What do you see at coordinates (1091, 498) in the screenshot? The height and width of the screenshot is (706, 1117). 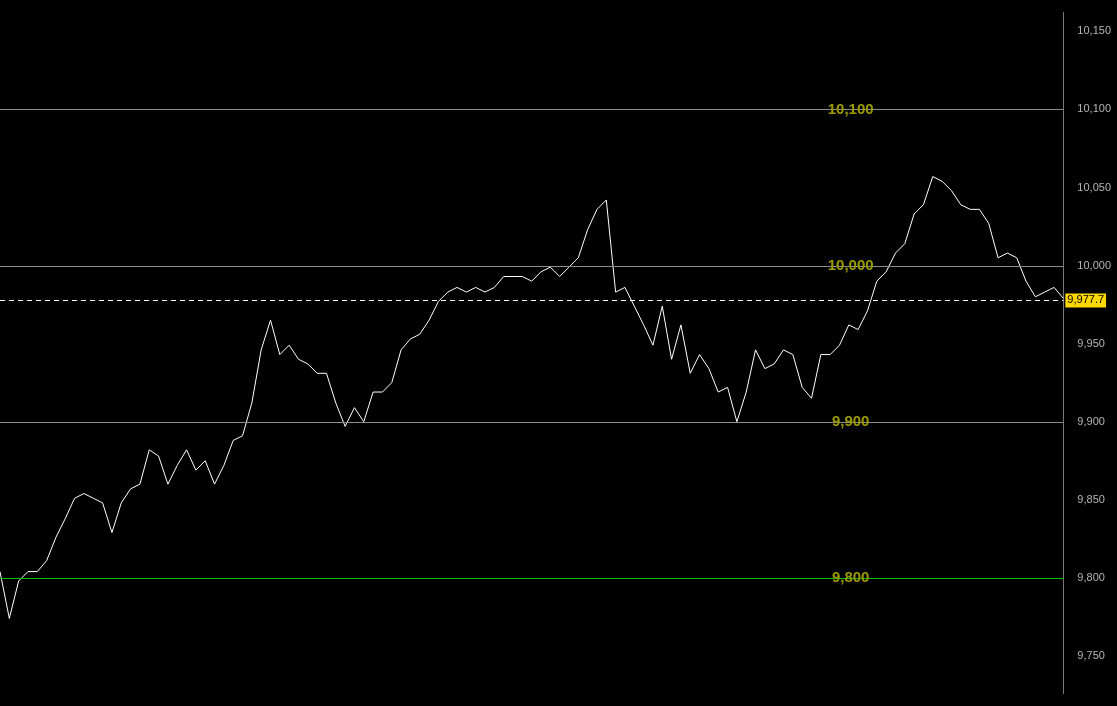 I see `y-tick-label: 9,850` at bounding box center [1091, 498].